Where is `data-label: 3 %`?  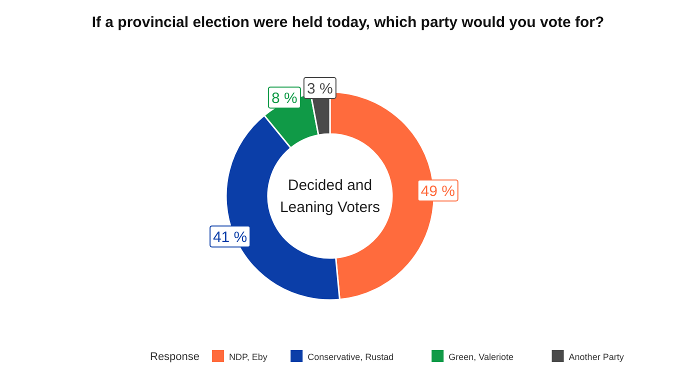
data-label: 3 % is located at coordinates (320, 89).